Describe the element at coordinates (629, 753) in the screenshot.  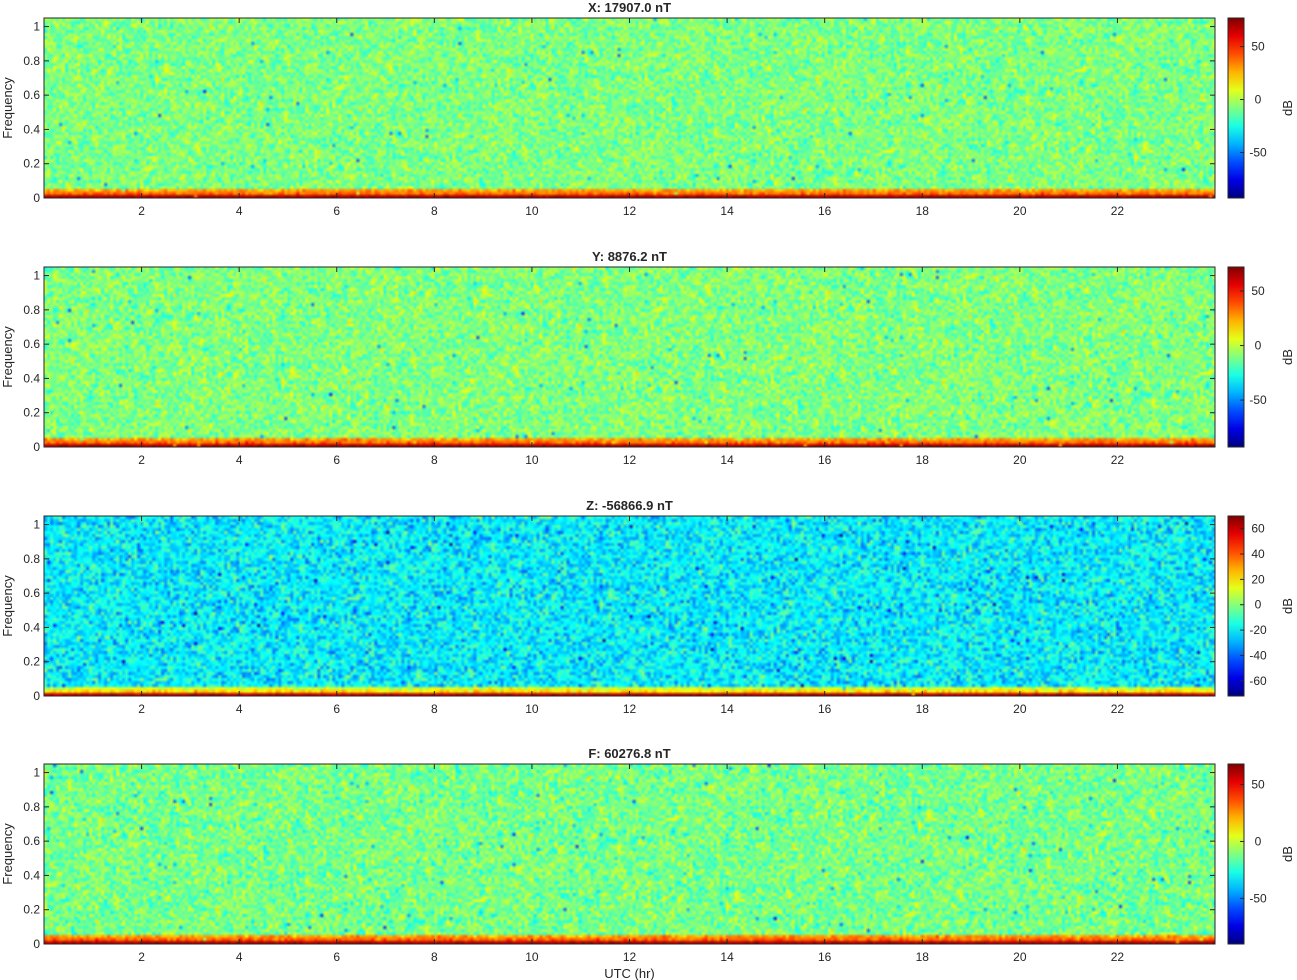
I see `panel-title: F: 60276.8 nT` at that location.